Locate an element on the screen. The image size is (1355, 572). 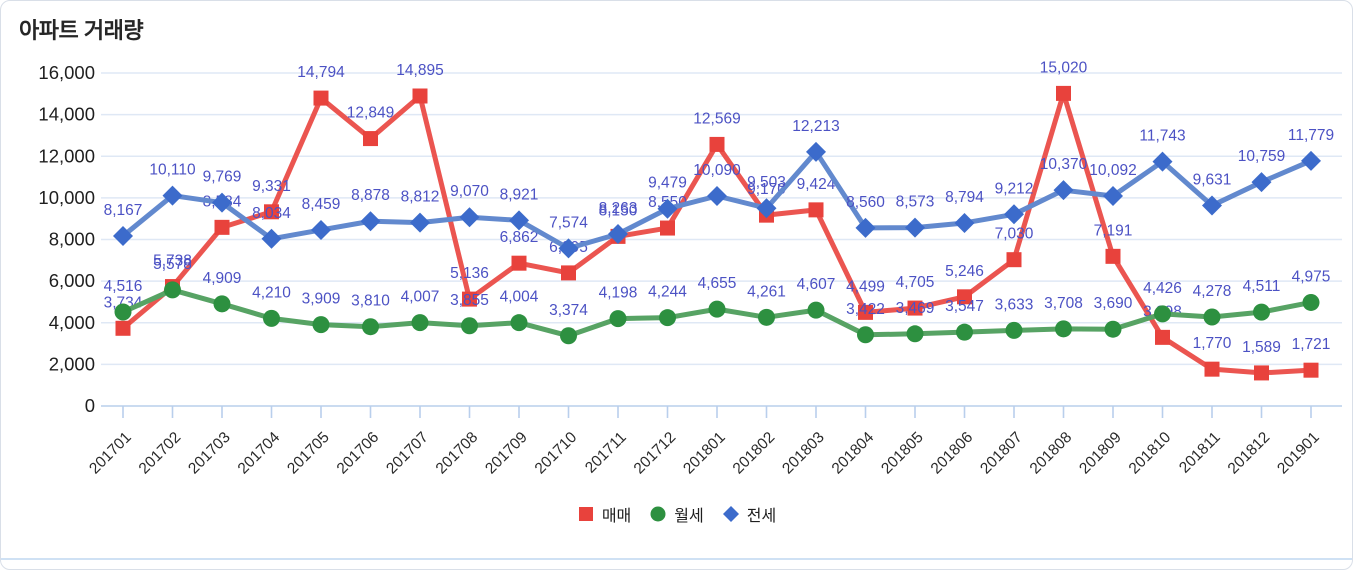
x-axis-label: 201710 is located at coordinates (556, 453).